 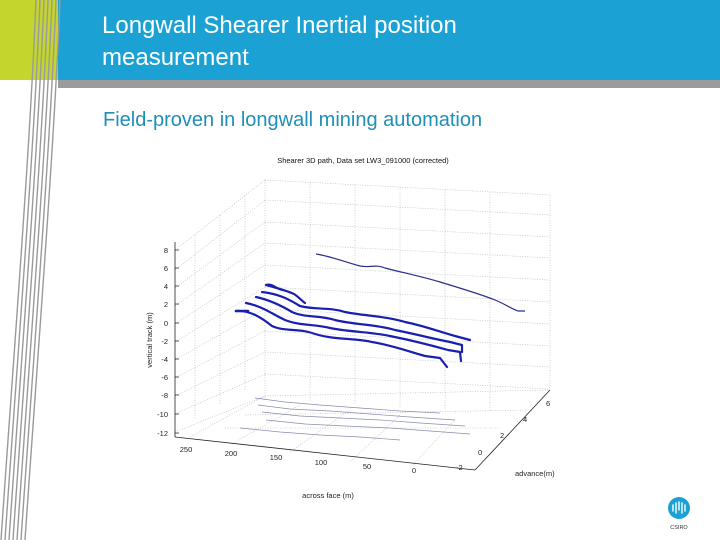 What do you see at coordinates (177, 341) in the screenshot?
I see `z-axis-tick-marks` at bounding box center [177, 341].